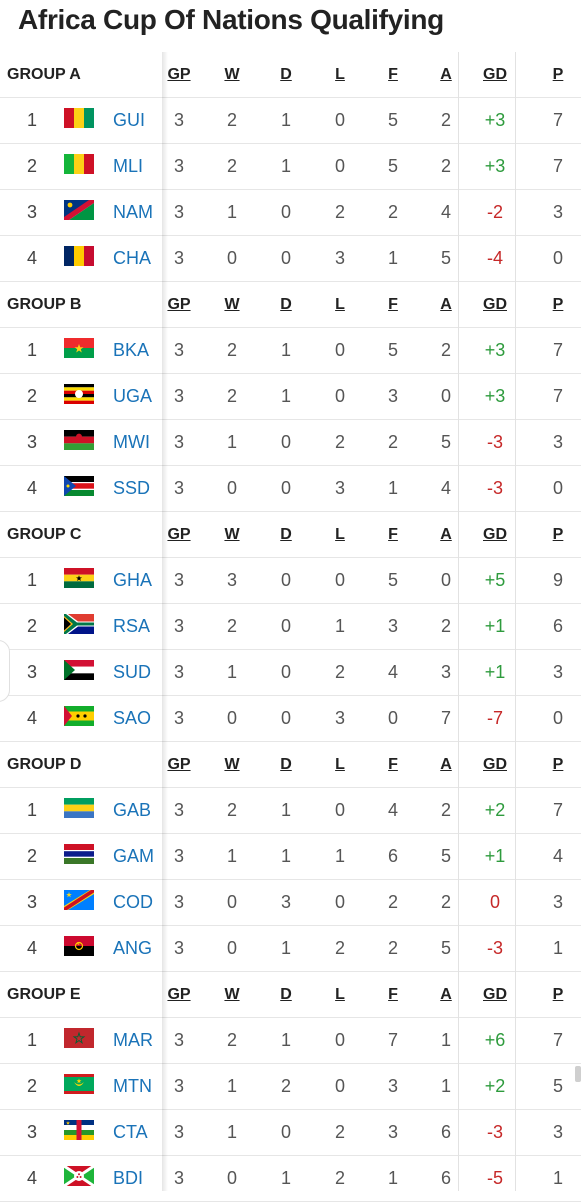 This screenshot has height=1202, width=581. I want to click on stat-gp: 3, so click(178, 488).